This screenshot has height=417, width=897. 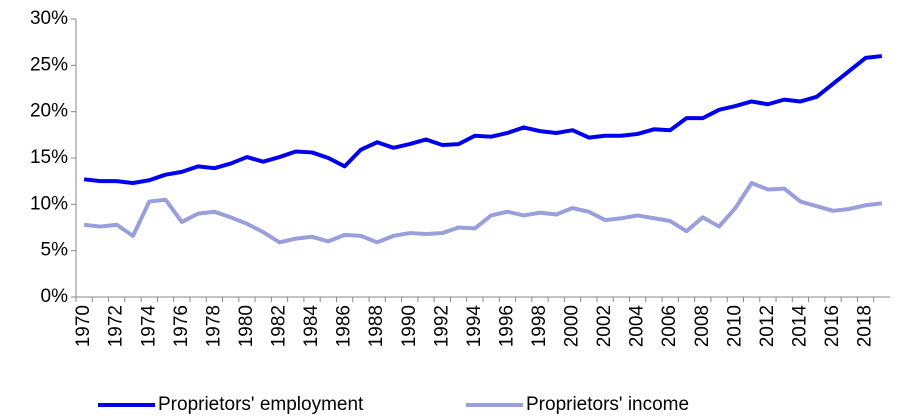 I want to click on x-tick-label: 2018, so click(x=865, y=326).